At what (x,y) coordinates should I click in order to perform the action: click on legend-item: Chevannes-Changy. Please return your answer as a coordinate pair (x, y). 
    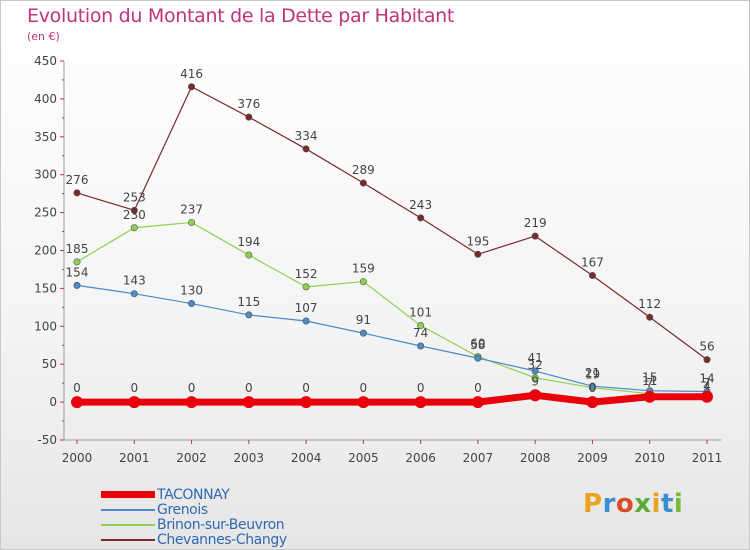
    Looking at the image, I should click on (194, 539).